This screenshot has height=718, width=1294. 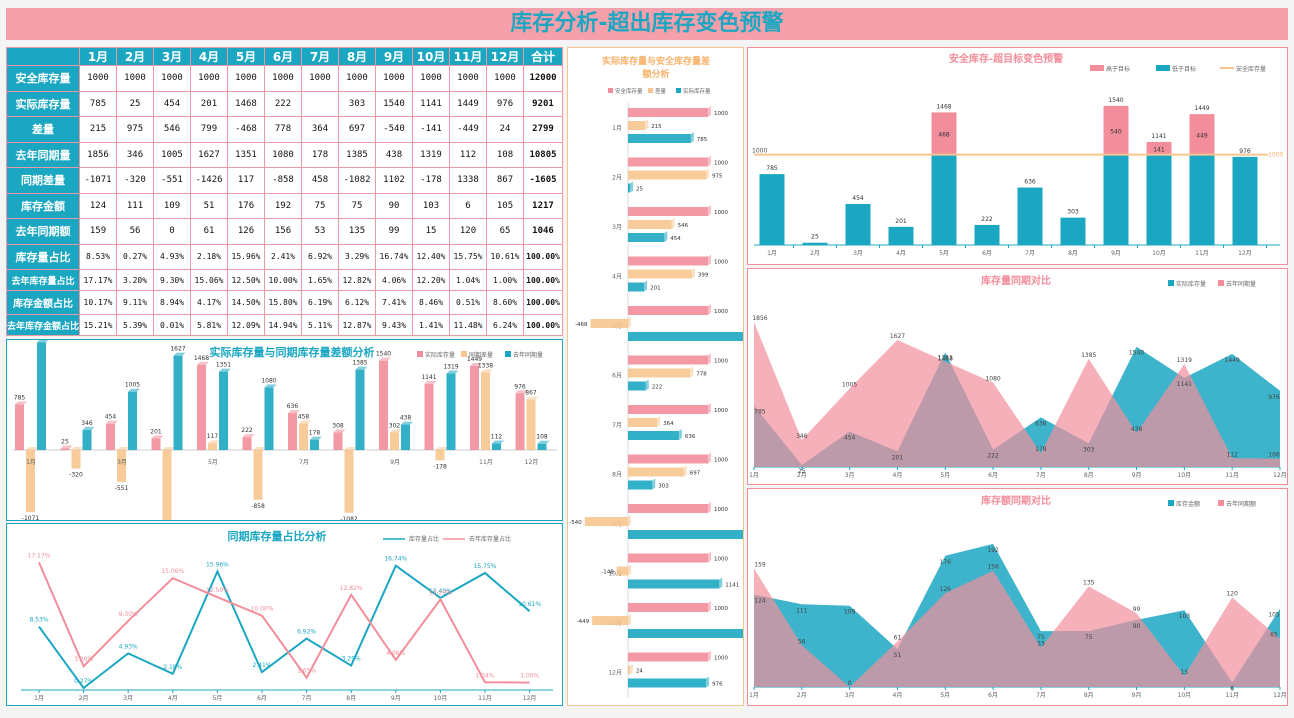 What do you see at coordinates (993, 550) in the screenshot?
I see `data-label: 192` at bounding box center [993, 550].